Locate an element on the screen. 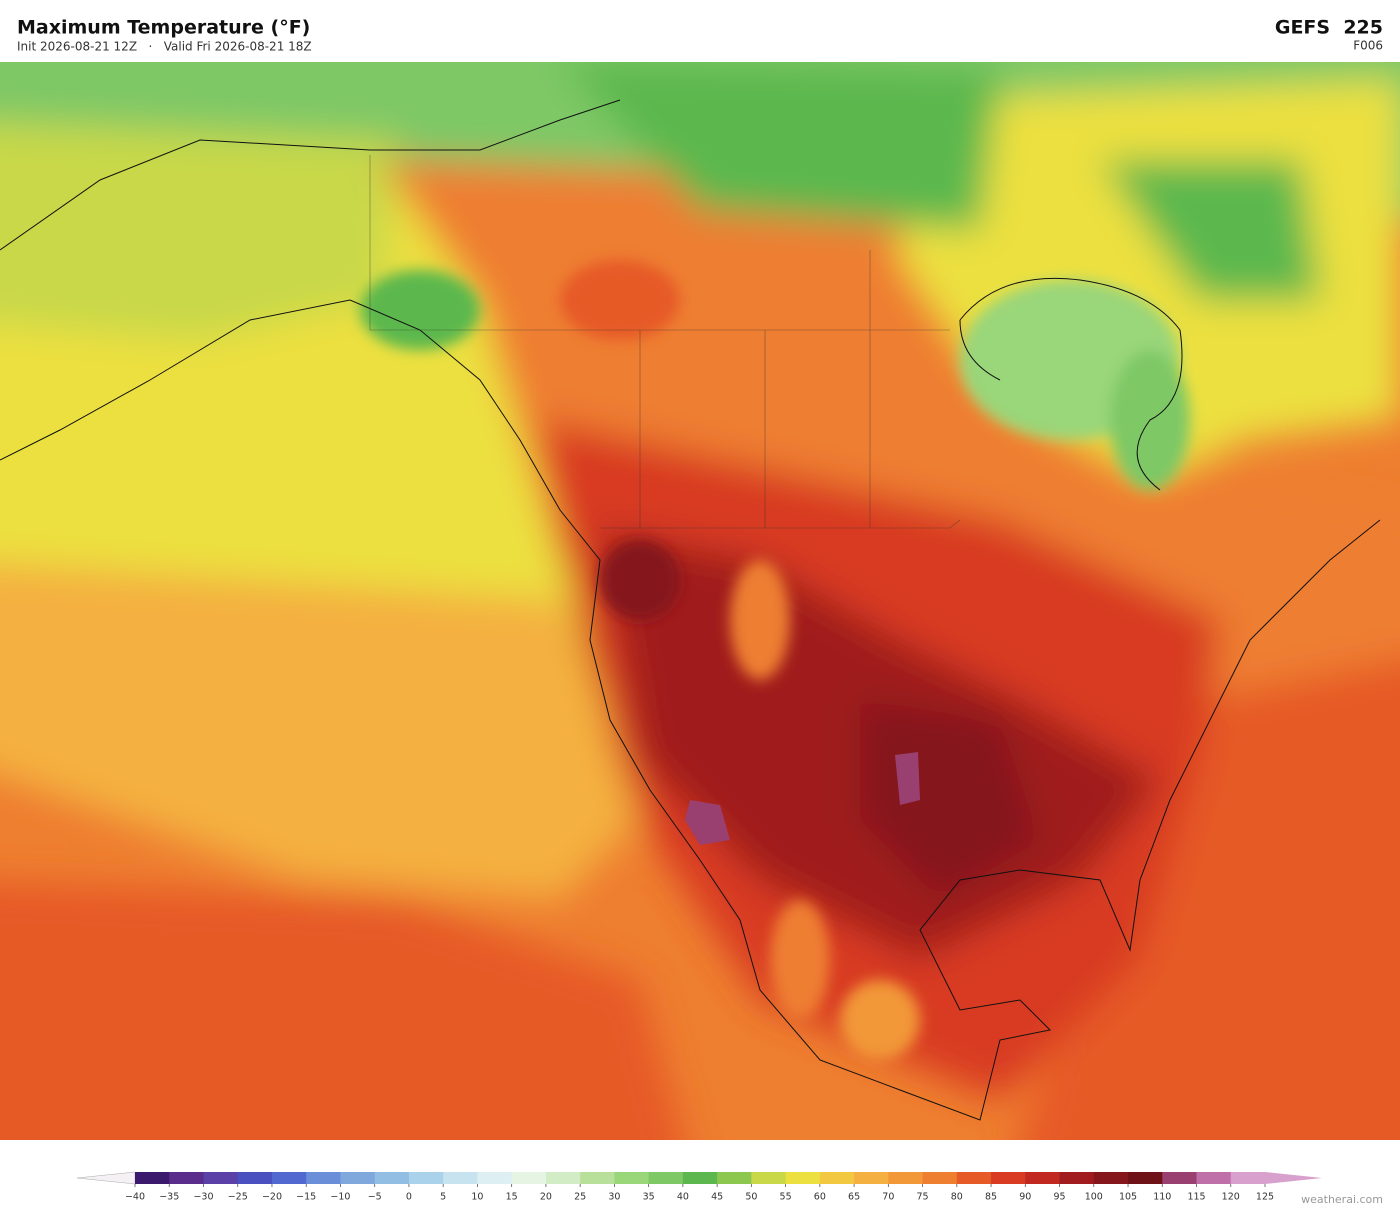  tick-label: −35 is located at coordinates (169, 1197).